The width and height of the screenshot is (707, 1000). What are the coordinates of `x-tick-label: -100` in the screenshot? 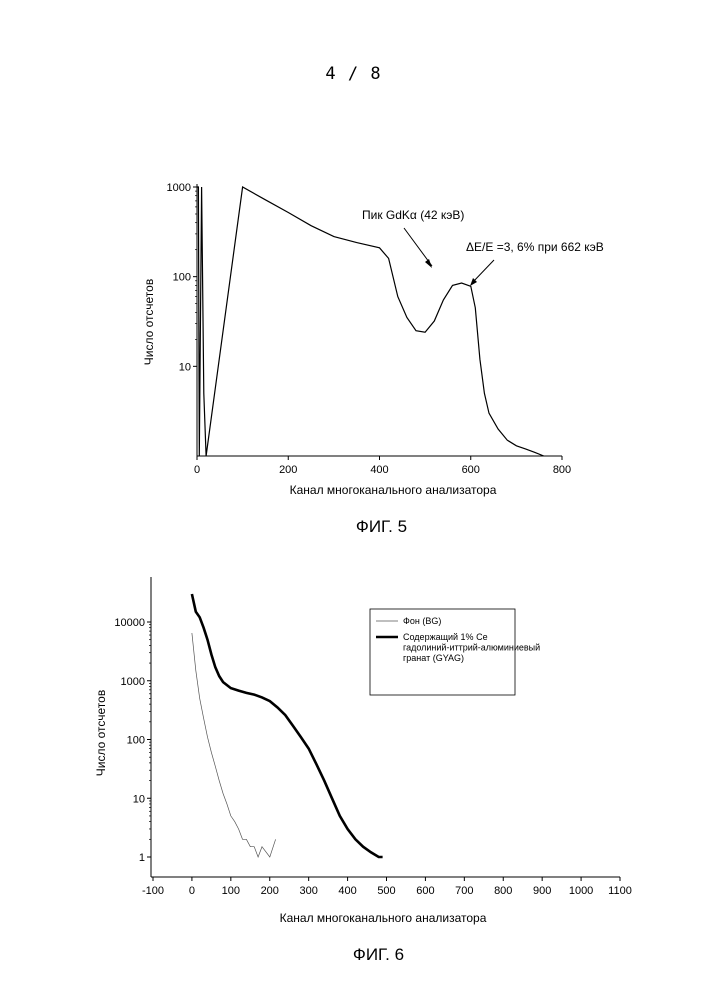 It's located at (153, 891).